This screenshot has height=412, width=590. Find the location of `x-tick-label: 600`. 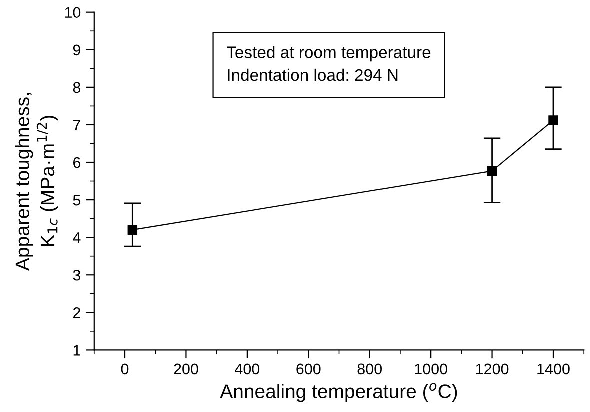

x-tick-label: 600 is located at coordinates (308, 369).